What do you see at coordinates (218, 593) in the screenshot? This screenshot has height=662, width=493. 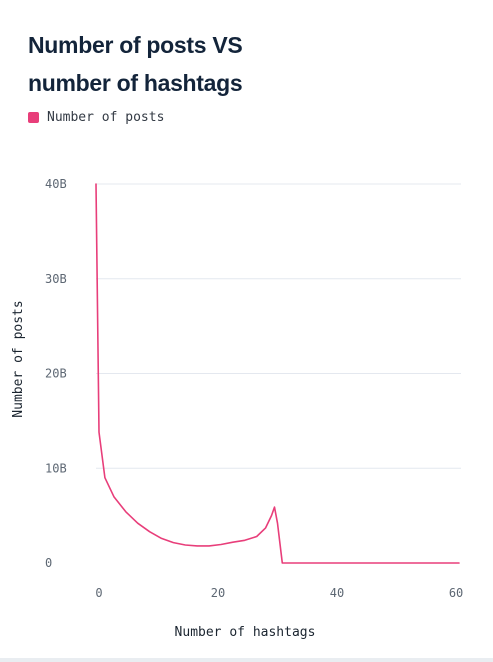 I see `x-tick-label: 20` at bounding box center [218, 593].